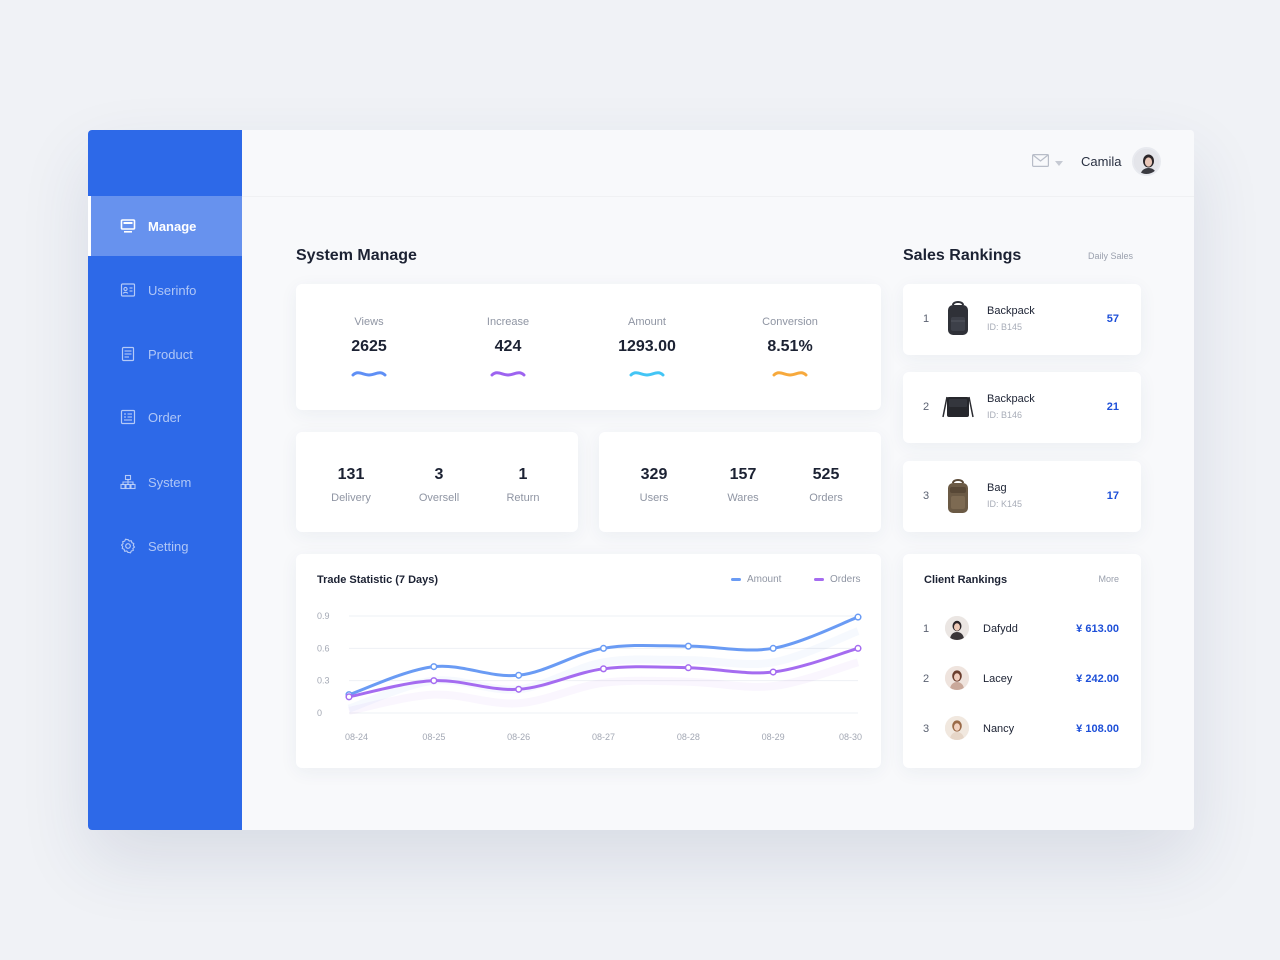 The height and width of the screenshot is (960, 1280). Describe the element at coordinates (1108, 579) in the screenshot. I see `more-link: More` at that location.